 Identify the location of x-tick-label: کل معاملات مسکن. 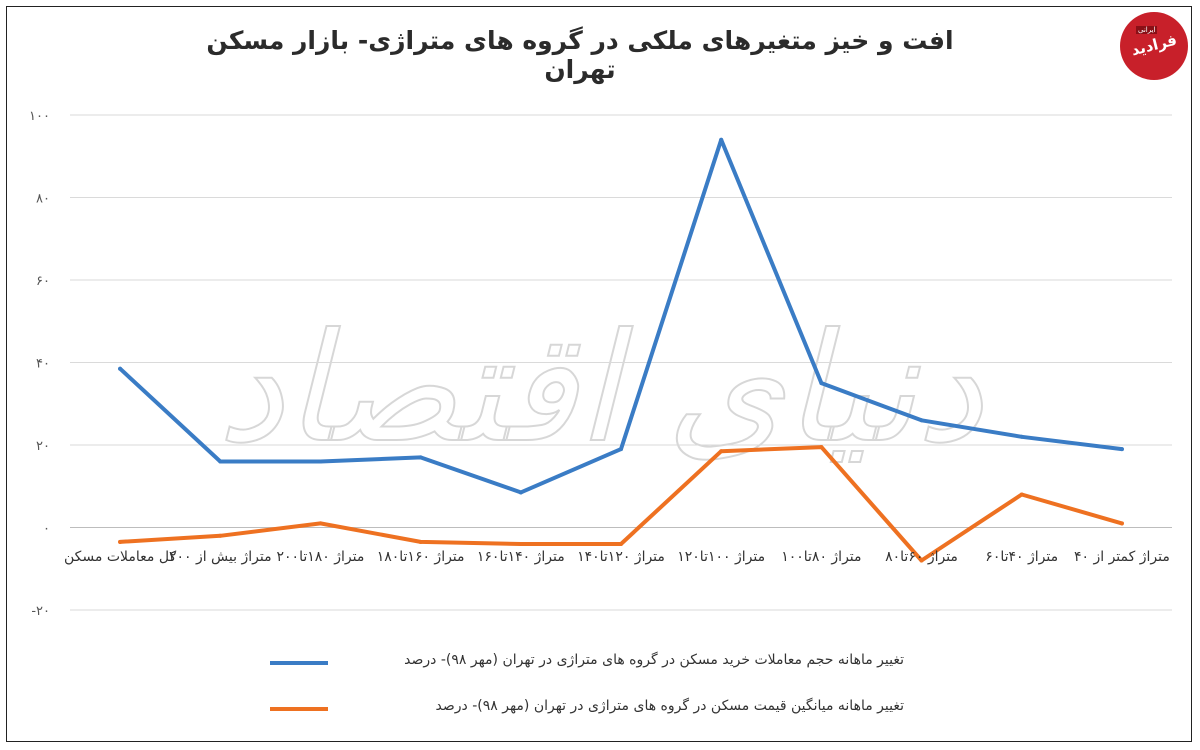
(120, 557).